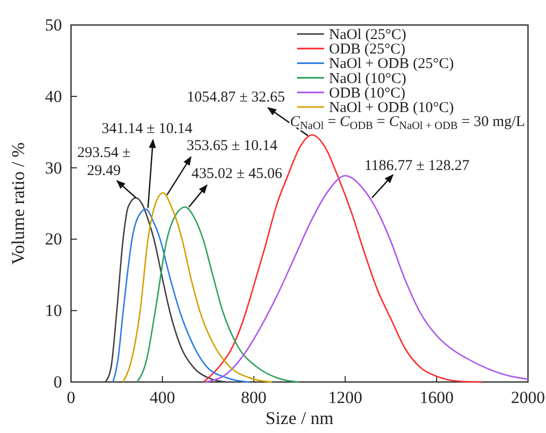  What do you see at coordinates (163, 398) in the screenshot?
I see `x-tick-label: 400` at bounding box center [163, 398].